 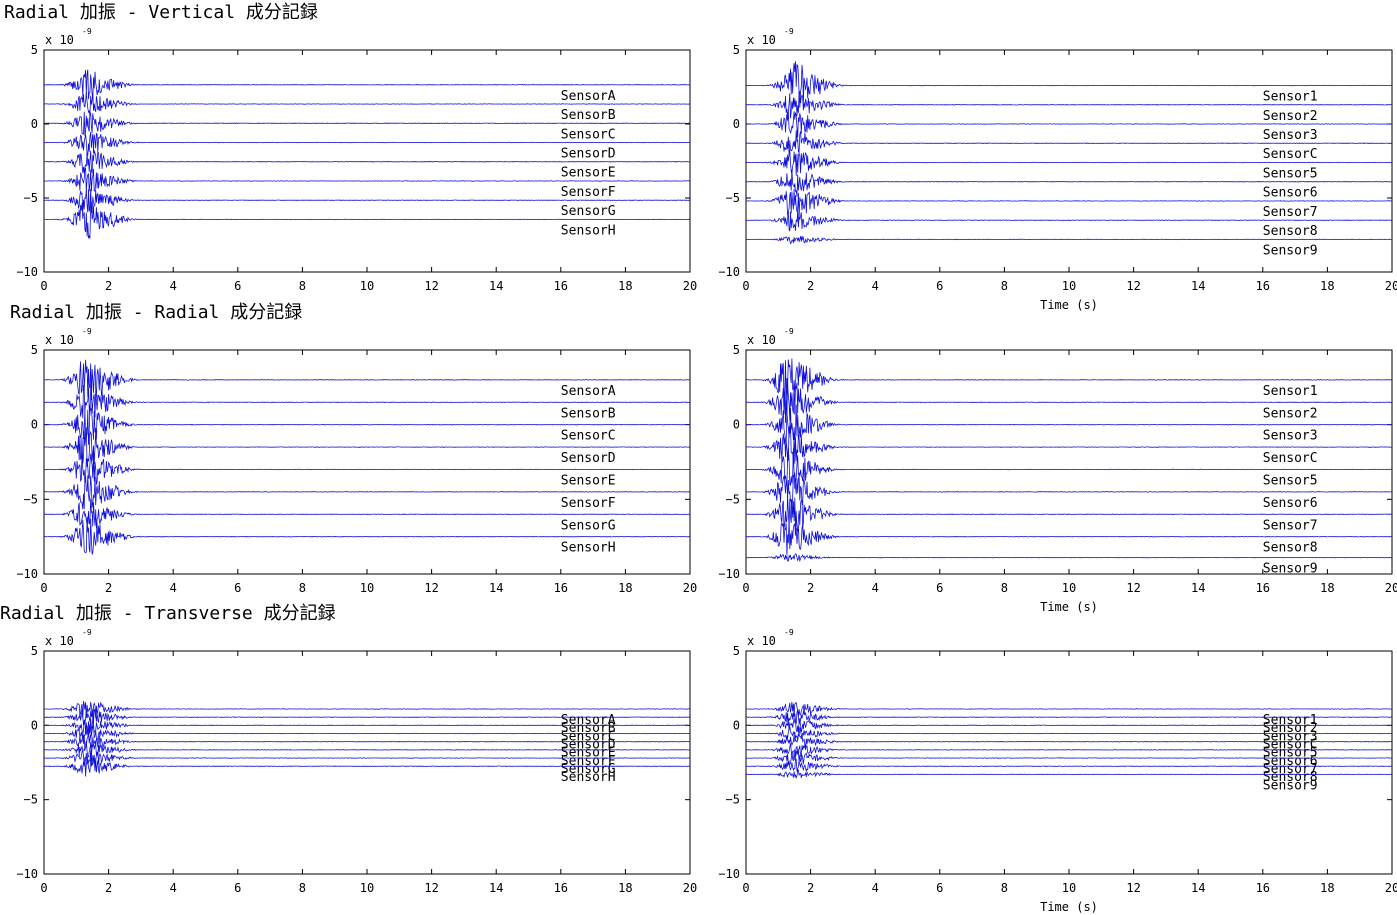 I want to click on sensor-label: Sensor6, so click(x=1290, y=193).